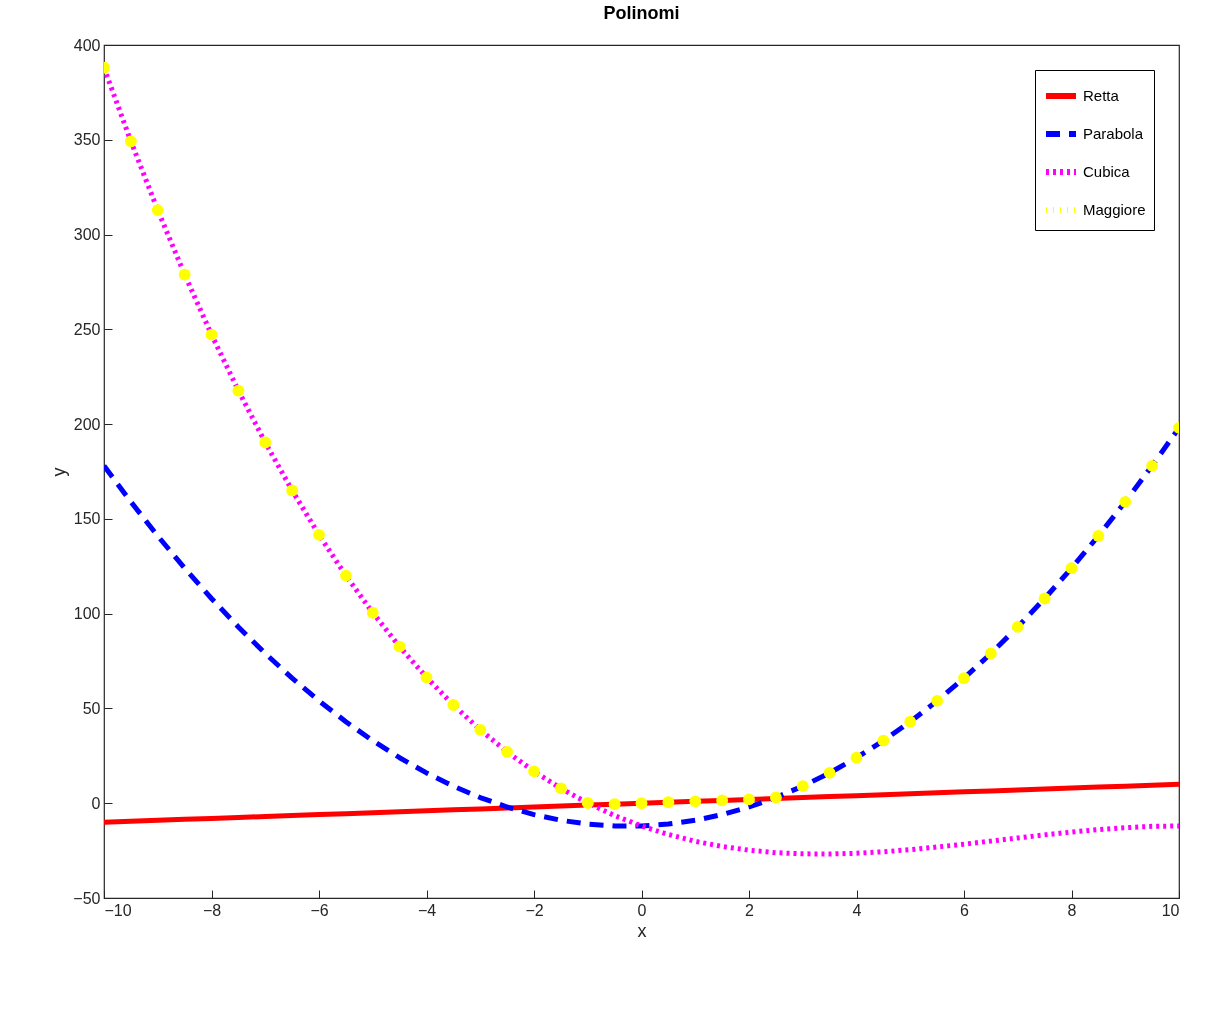 The height and width of the screenshot is (1010, 1225). What do you see at coordinates (641, 13) in the screenshot?
I see `chart-title: Polinomi` at bounding box center [641, 13].